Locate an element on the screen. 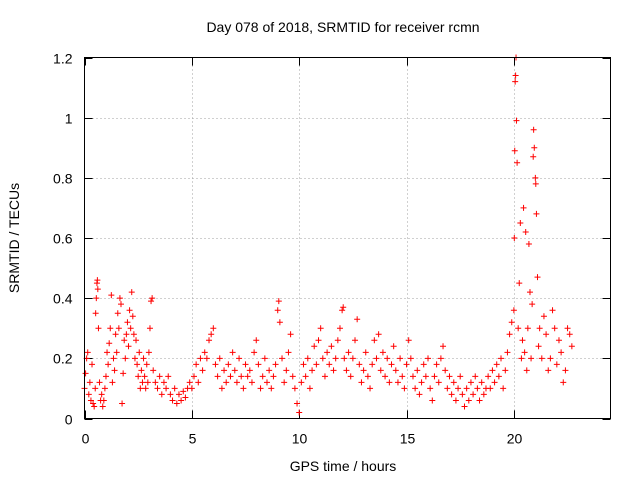  y-axis-label: SRMTID / TECUs is located at coordinates (14, 238).